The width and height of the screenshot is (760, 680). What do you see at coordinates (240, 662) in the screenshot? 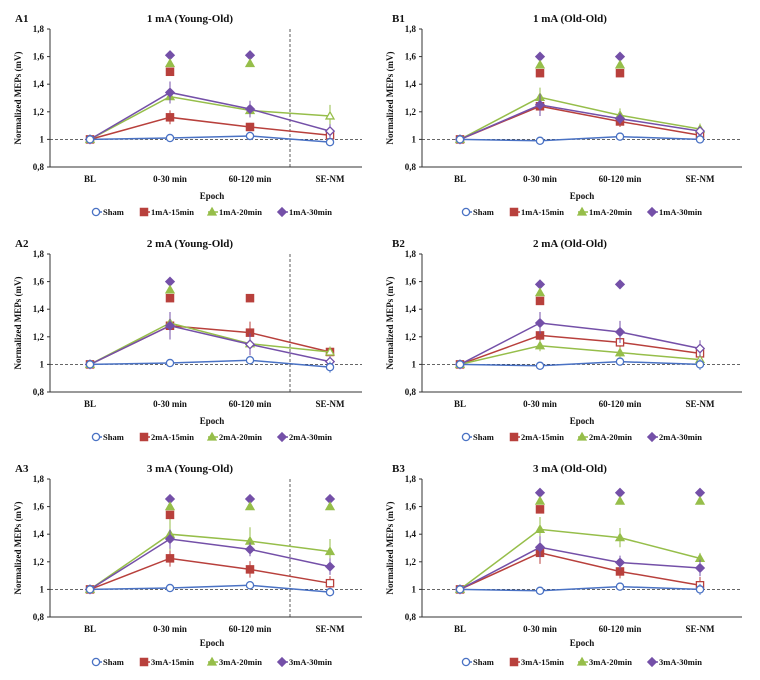
I see `legend-label: 3mA-20min` at bounding box center [240, 662].